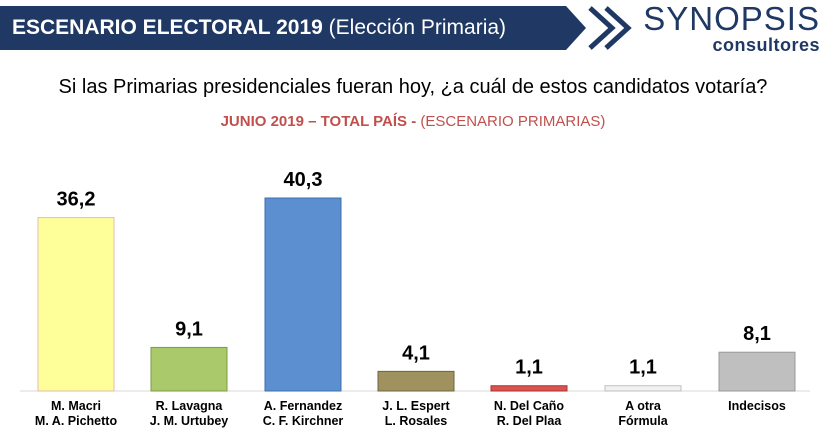  Describe the element at coordinates (416, 406) in the screenshot. I see `category-label-3-0: J. L. Espert` at that location.